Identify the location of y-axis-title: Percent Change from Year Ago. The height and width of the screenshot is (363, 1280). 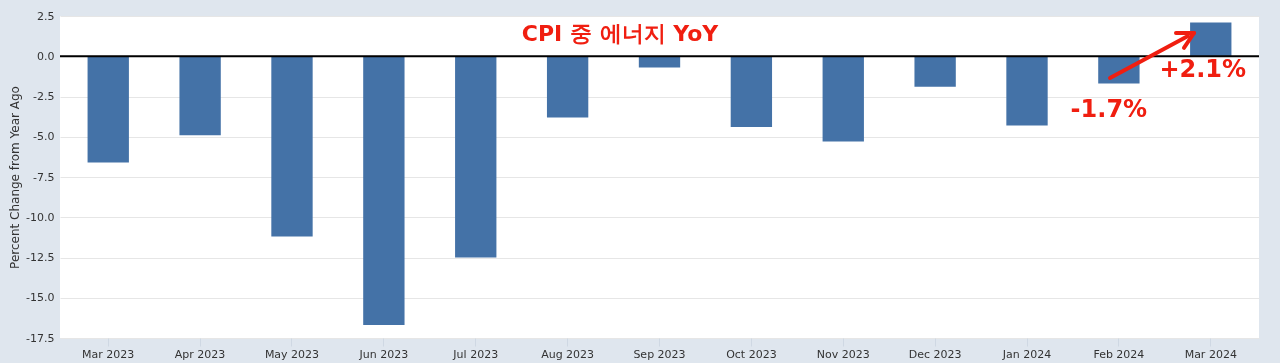
(15, 177).